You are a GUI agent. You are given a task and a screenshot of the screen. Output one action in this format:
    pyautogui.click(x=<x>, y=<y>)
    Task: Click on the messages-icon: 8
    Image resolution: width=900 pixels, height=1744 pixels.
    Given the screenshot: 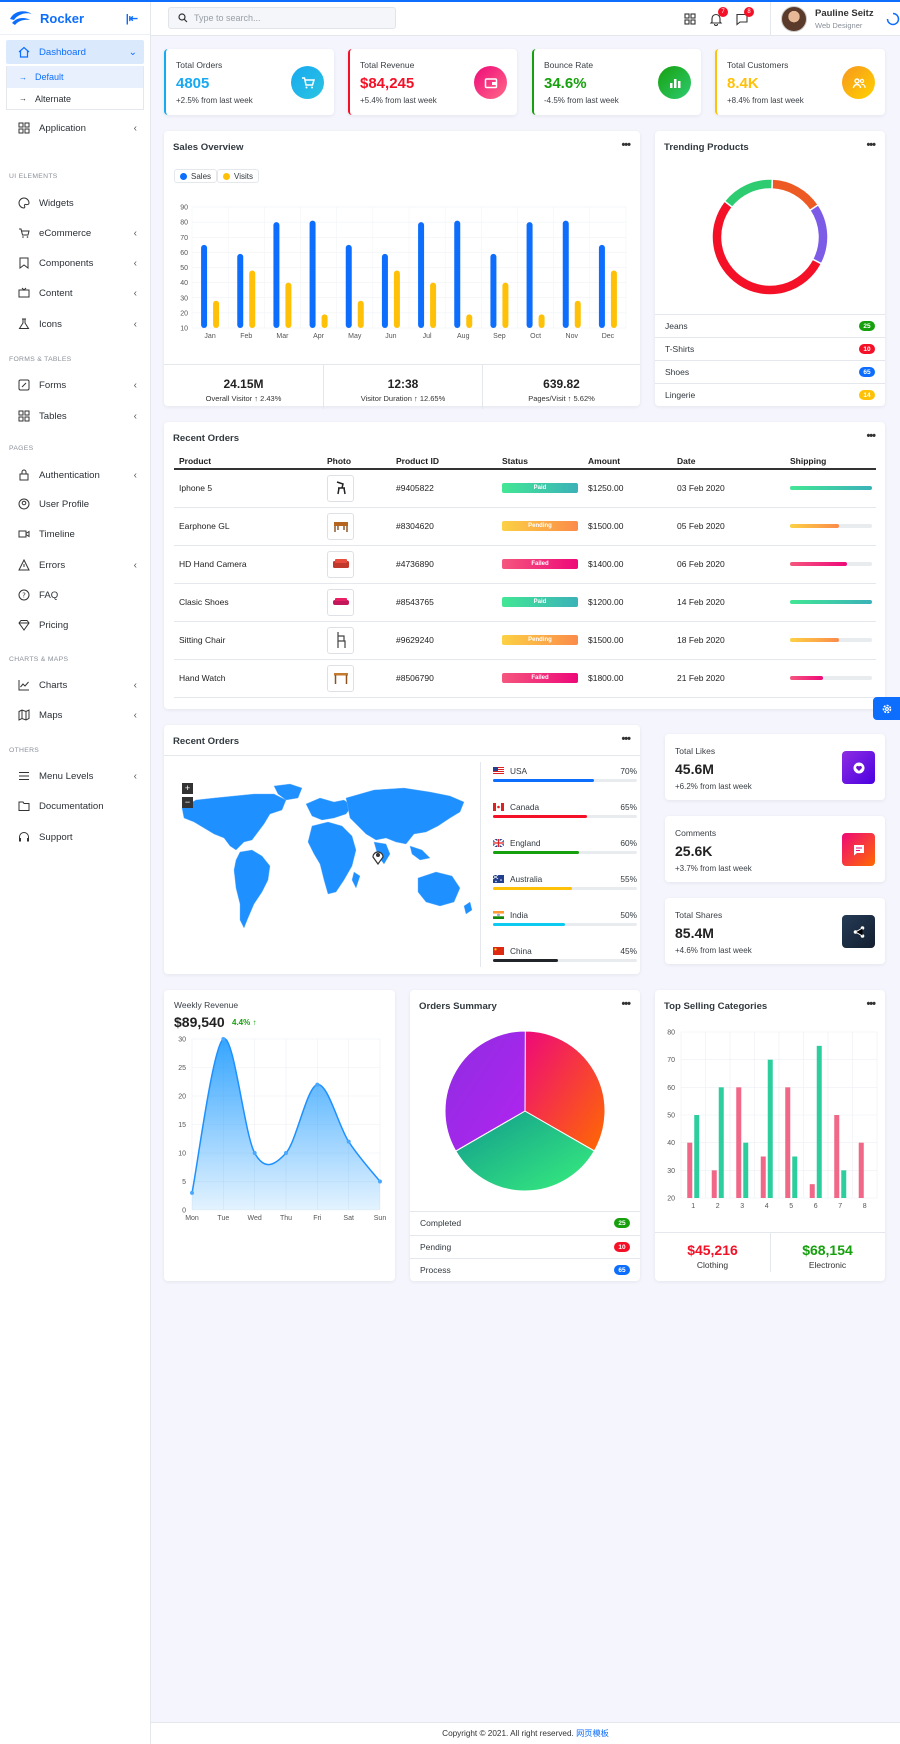 What is the action you would take?
    pyautogui.click(x=742, y=19)
    